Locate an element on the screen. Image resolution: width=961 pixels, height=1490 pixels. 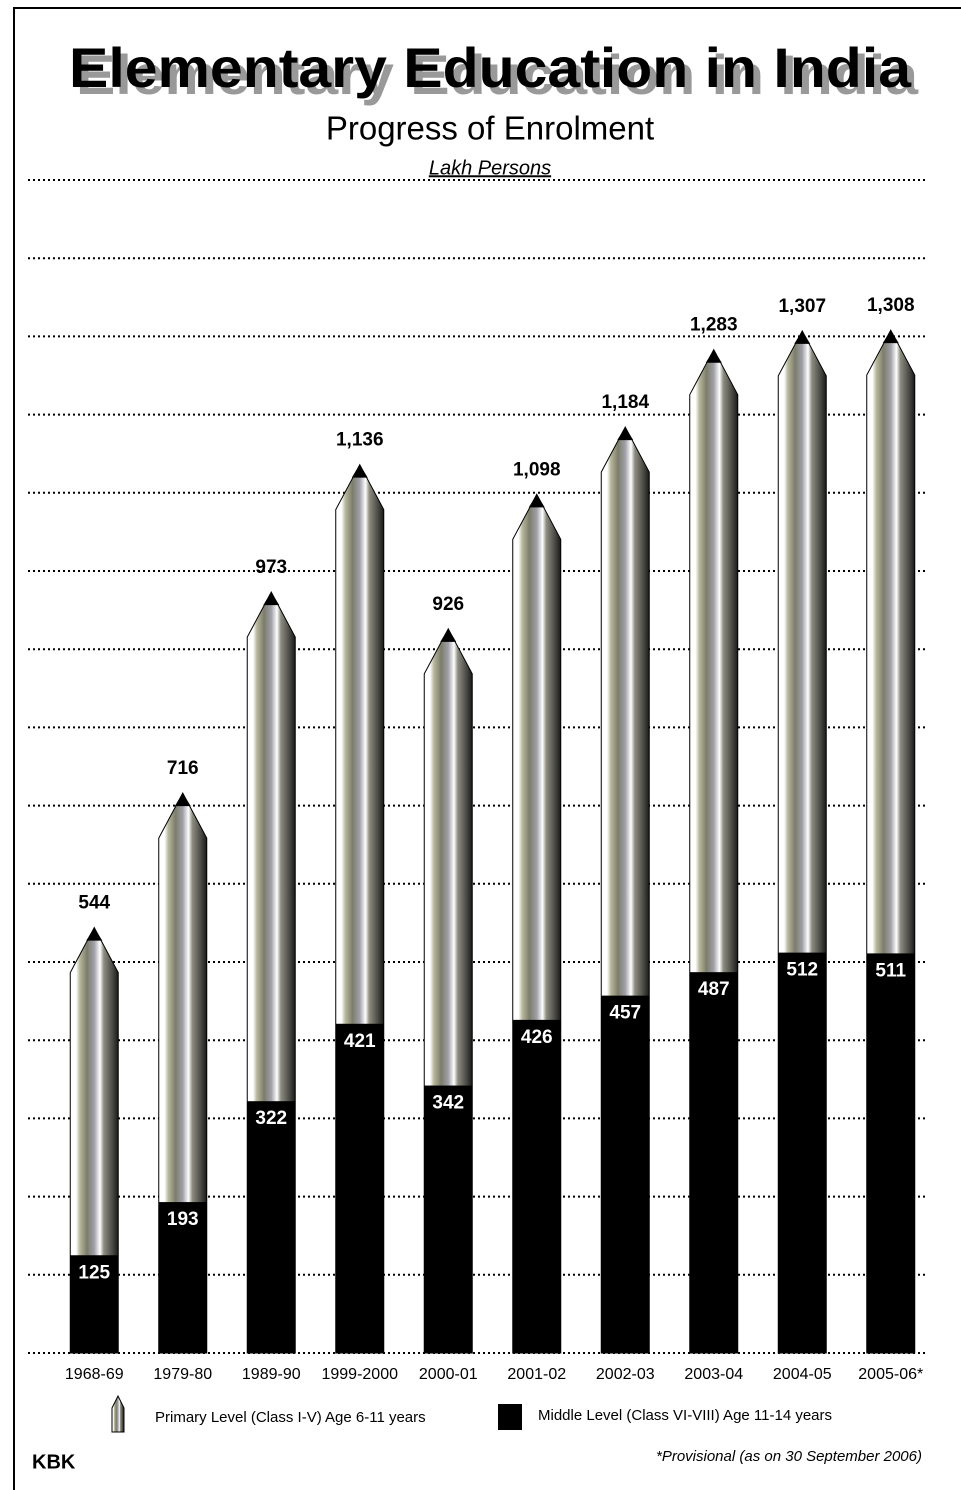
credit: KBK is located at coordinates (54, 1462).